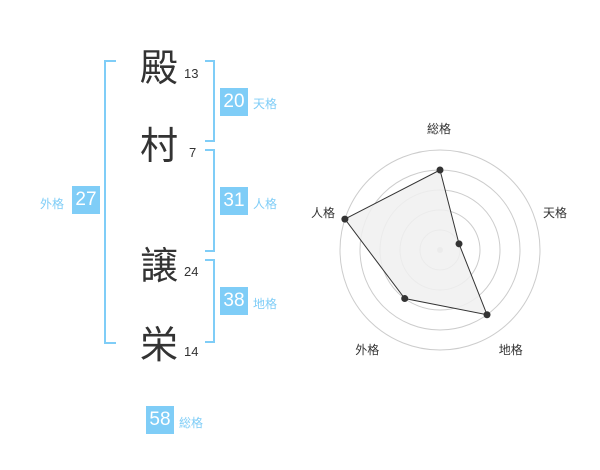  I want to click on soukaku-value: 58, so click(160, 420).